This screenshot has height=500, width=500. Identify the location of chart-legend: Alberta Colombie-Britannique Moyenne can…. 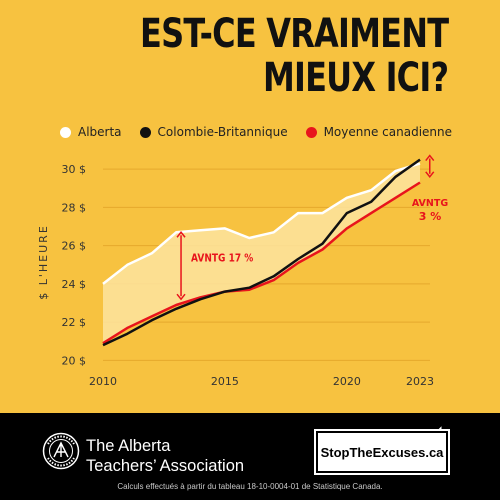
(256, 132).